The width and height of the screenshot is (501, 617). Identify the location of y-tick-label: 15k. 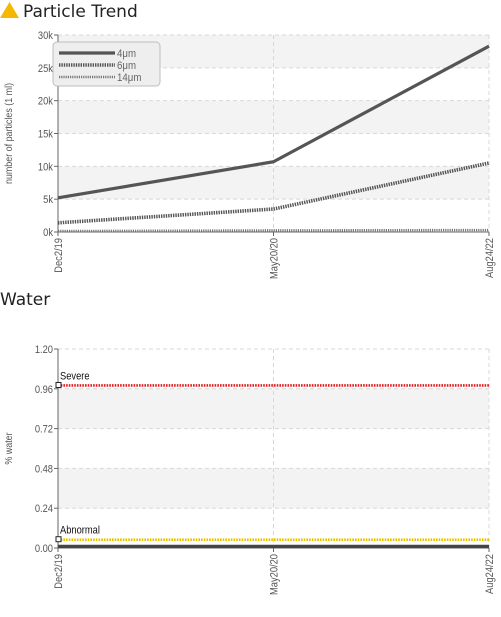
(46, 135).